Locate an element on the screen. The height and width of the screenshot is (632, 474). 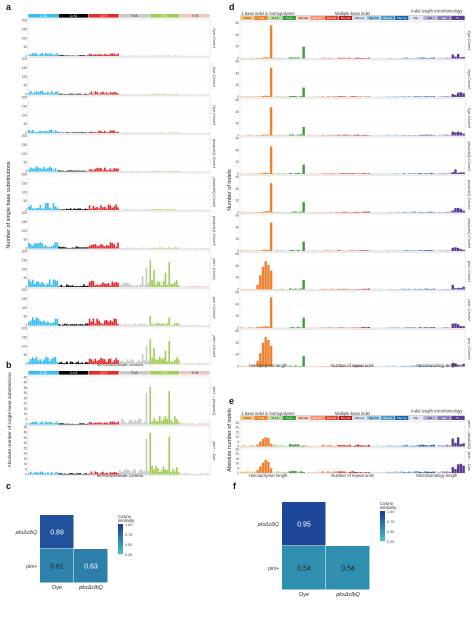
sbs-header-label: C>A is located at coordinates (44, 16).